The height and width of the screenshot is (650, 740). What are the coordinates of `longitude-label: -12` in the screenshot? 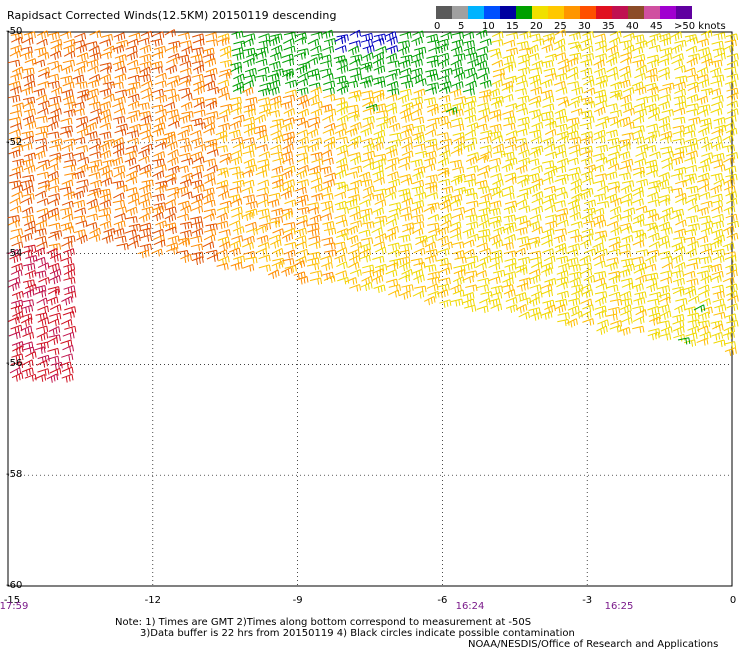 It's located at (152, 600).